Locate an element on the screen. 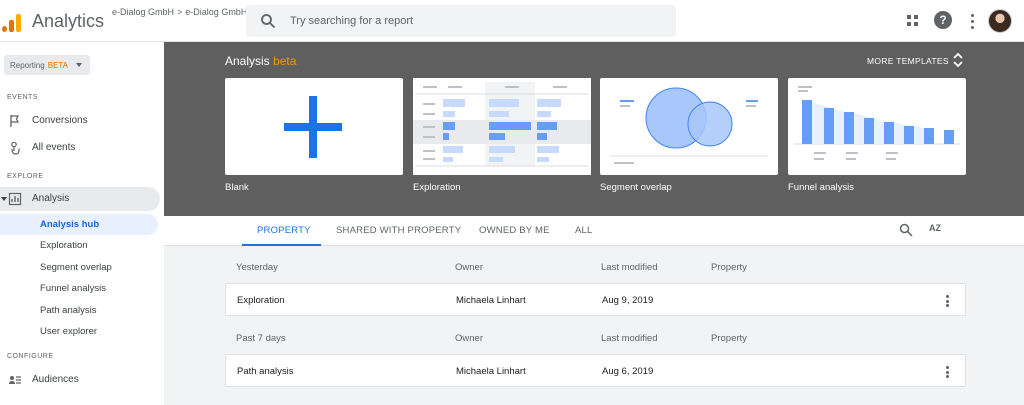 This screenshot has height=405, width=1024. analysis-last-modified: Aug 6, 2019 is located at coordinates (628, 371).